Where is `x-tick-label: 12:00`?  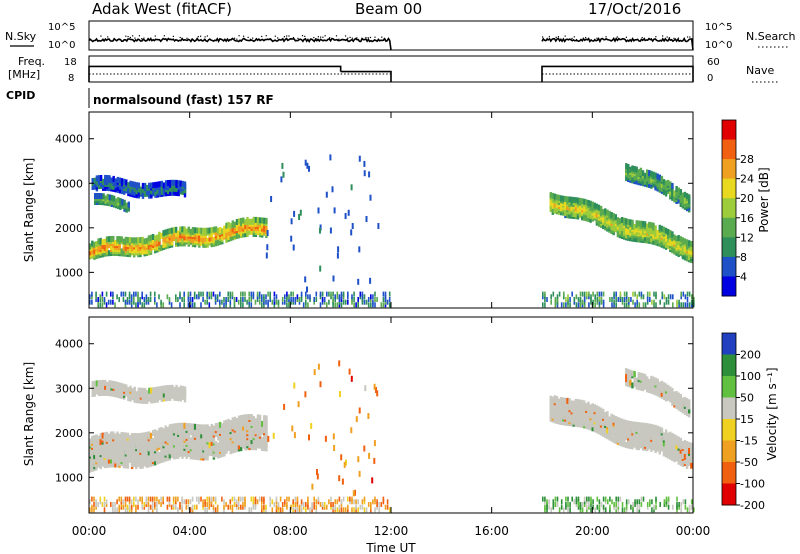 x-tick-label: 12:00 is located at coordinates (391, 531).